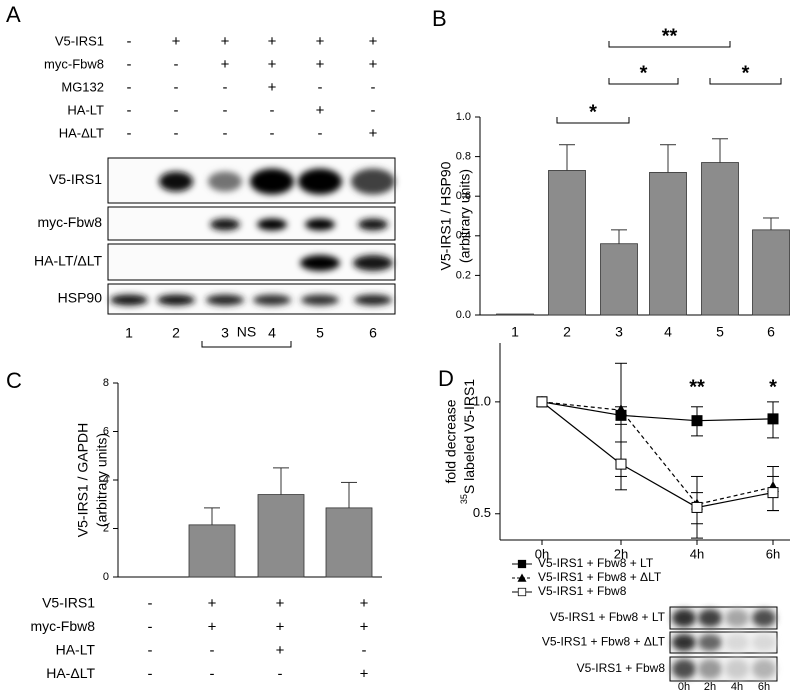 Image resolution: width=805 pixels, height=692 pixels. I want to click on lane-number: 1, so click(129, 333).